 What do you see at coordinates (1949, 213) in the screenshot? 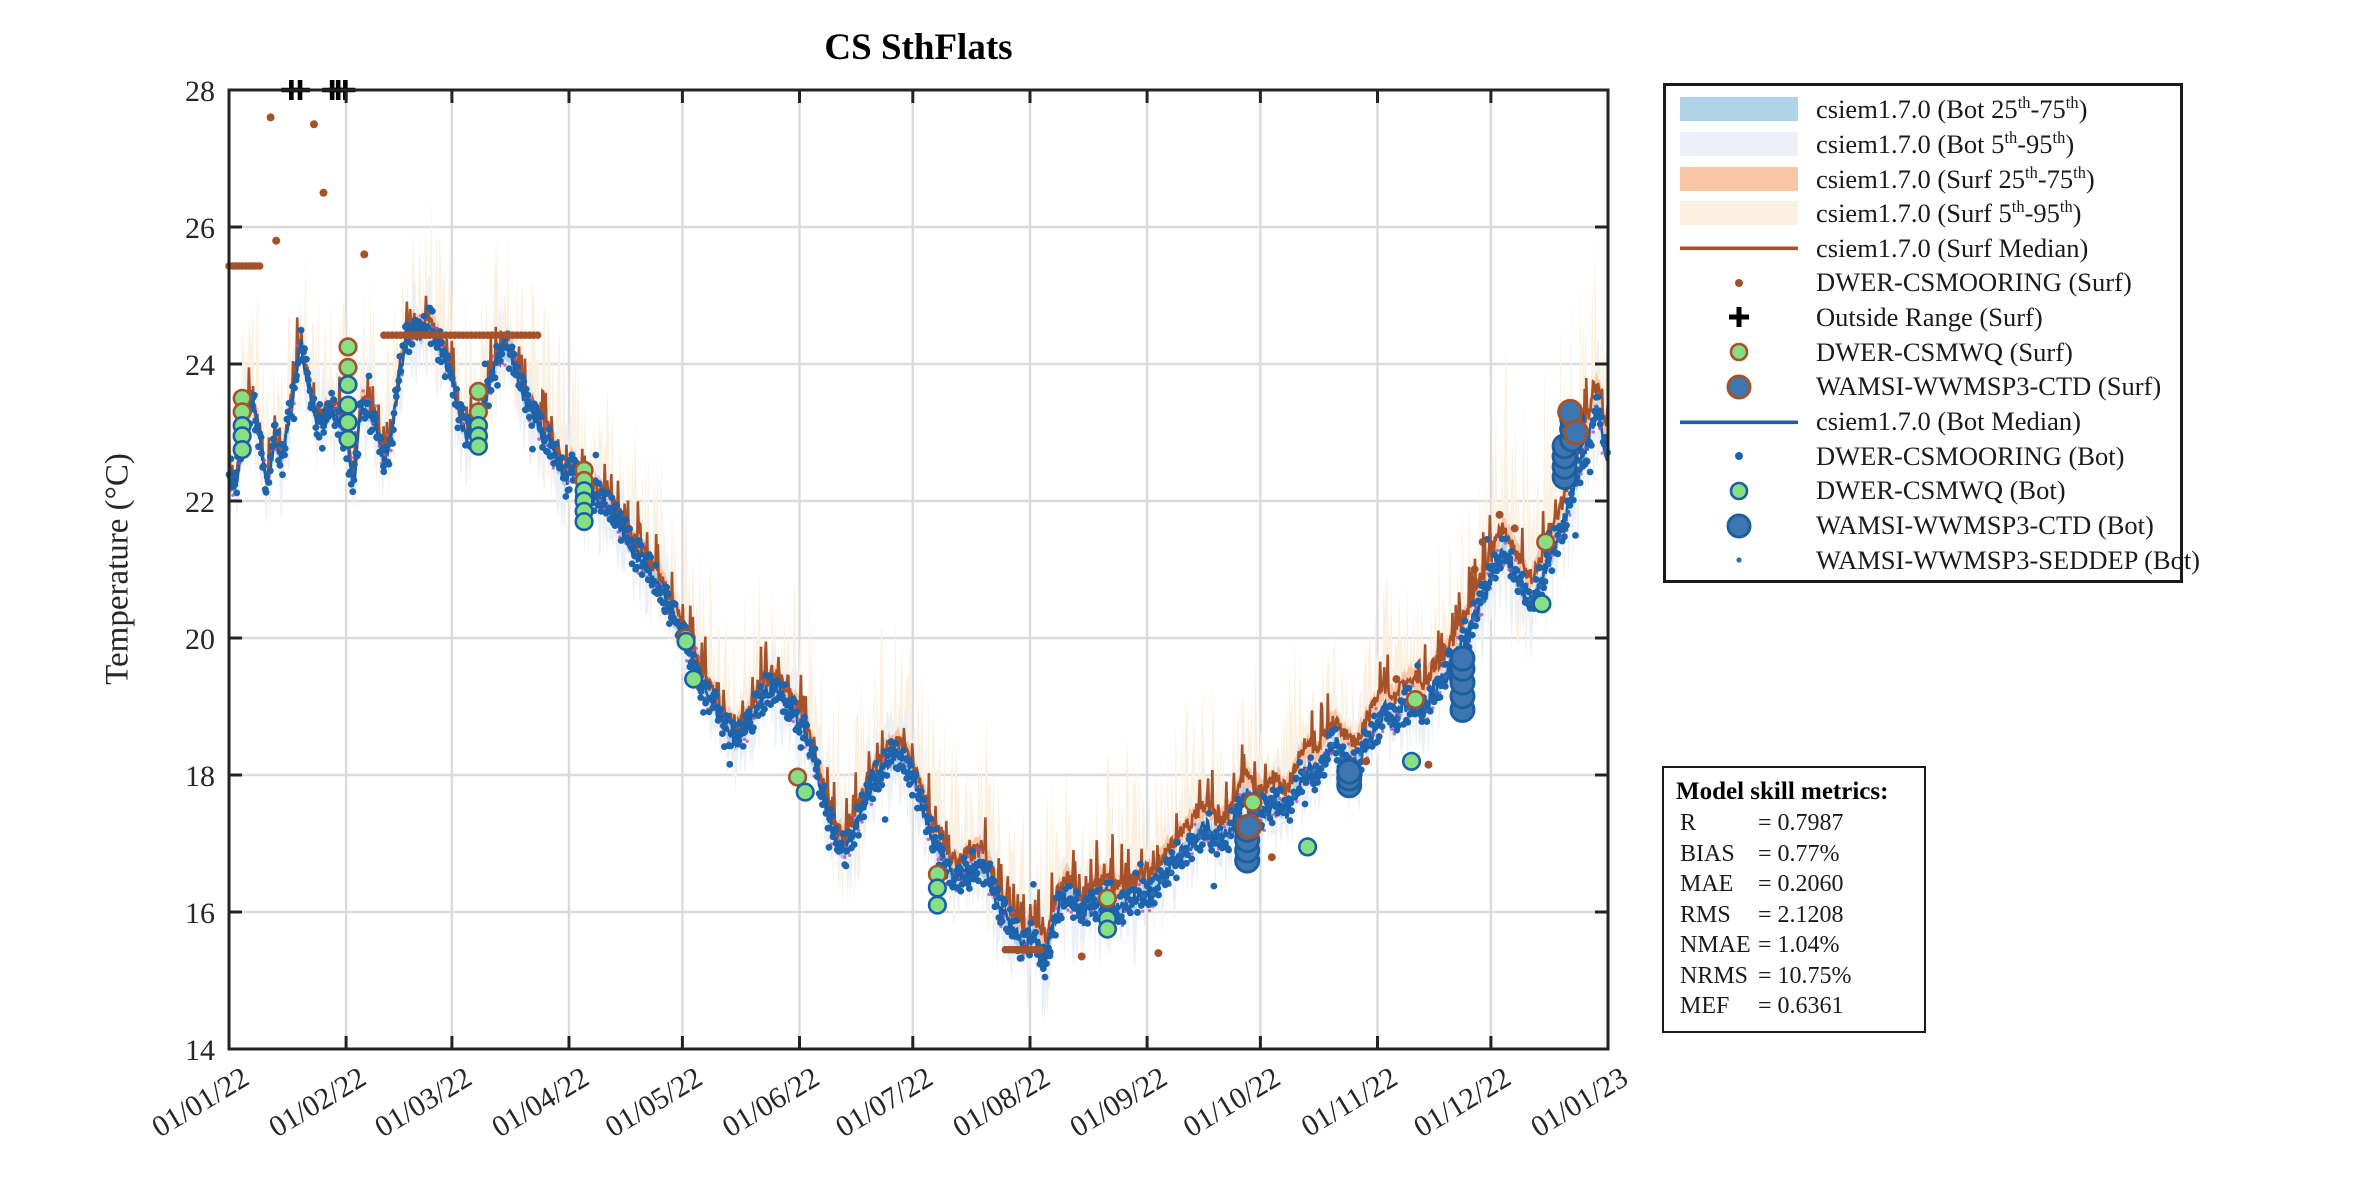
I see `legend-entry-label: csiem1.7.0 (Surf 5th-95th)` at bounding box center [1949, 213].